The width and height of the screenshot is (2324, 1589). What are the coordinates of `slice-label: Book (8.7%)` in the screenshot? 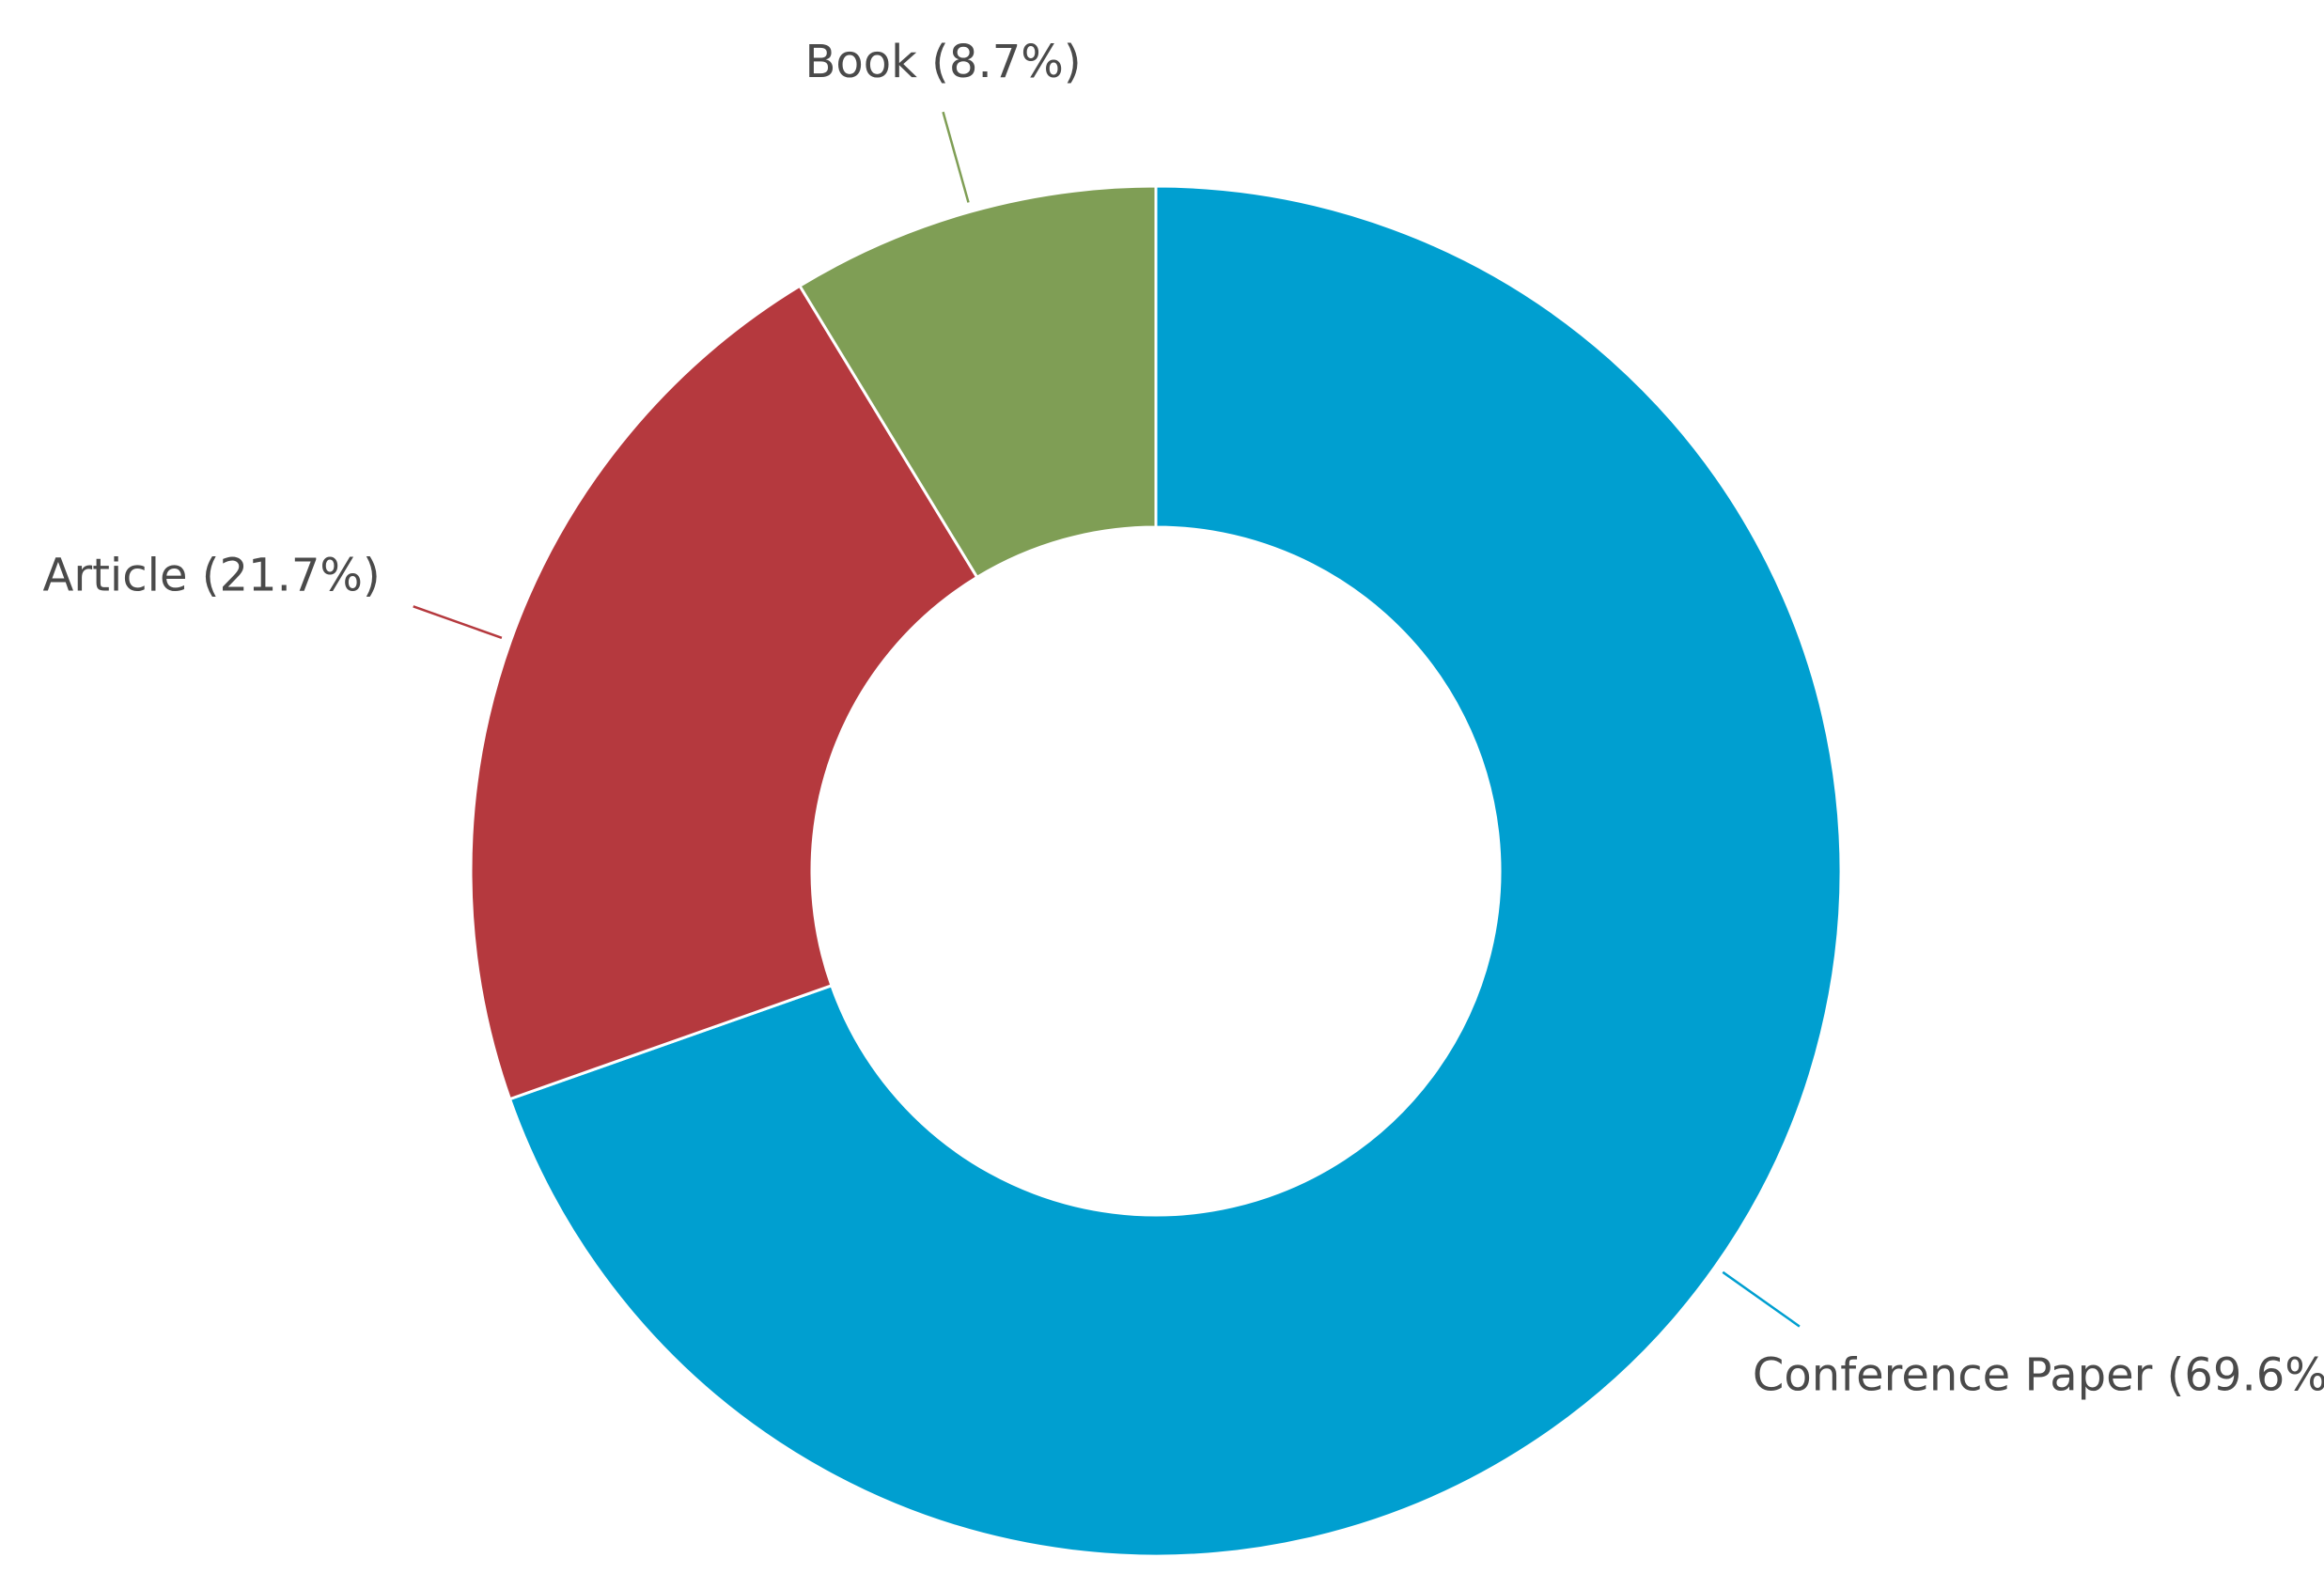 It's located at (942, 62).